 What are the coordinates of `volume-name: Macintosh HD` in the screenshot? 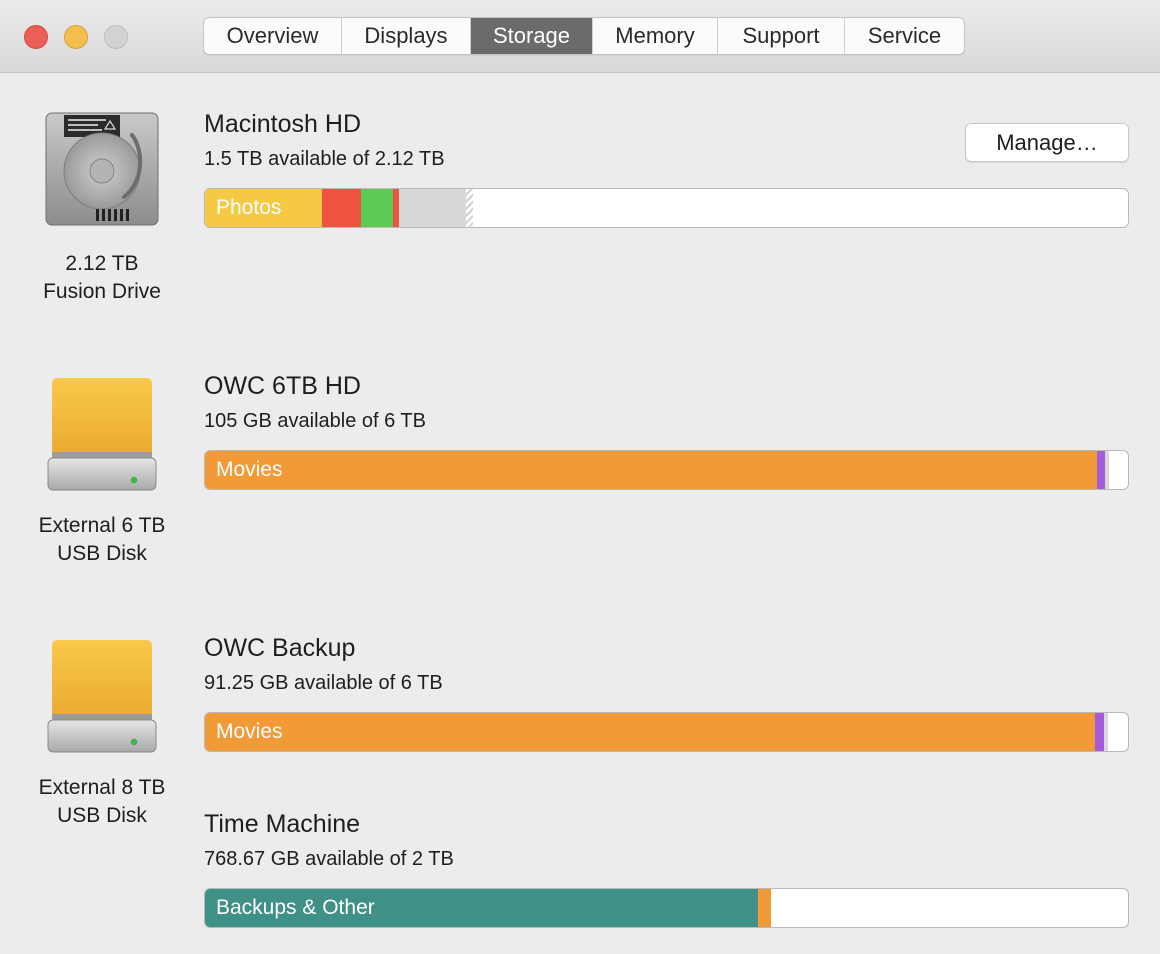 It's located at (282, 124).